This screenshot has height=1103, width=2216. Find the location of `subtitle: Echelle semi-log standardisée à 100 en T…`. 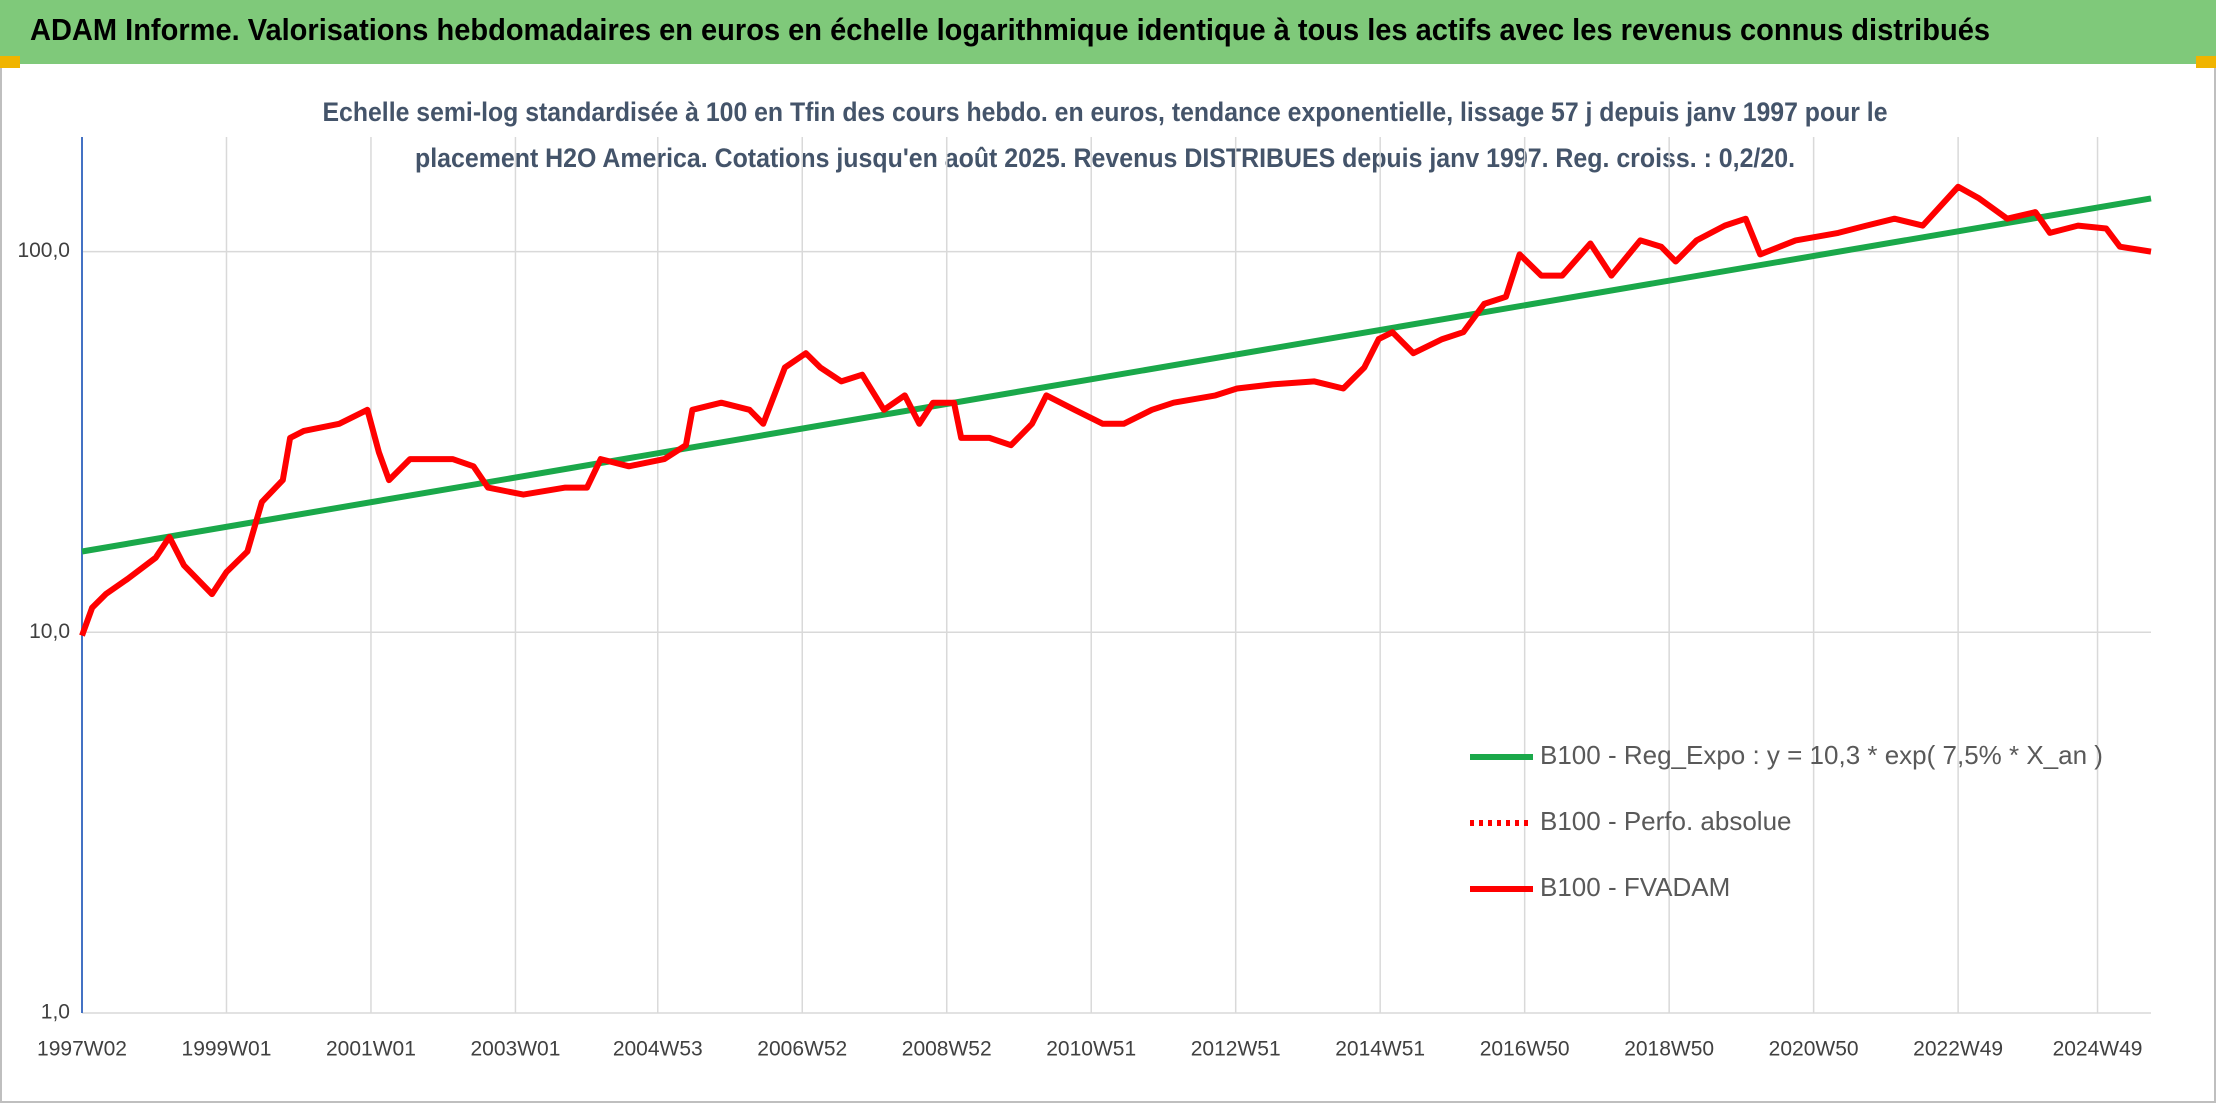

subtitle: Echelle semi-log standardisée à 100 en T… is located at coordinates (1105, 112).